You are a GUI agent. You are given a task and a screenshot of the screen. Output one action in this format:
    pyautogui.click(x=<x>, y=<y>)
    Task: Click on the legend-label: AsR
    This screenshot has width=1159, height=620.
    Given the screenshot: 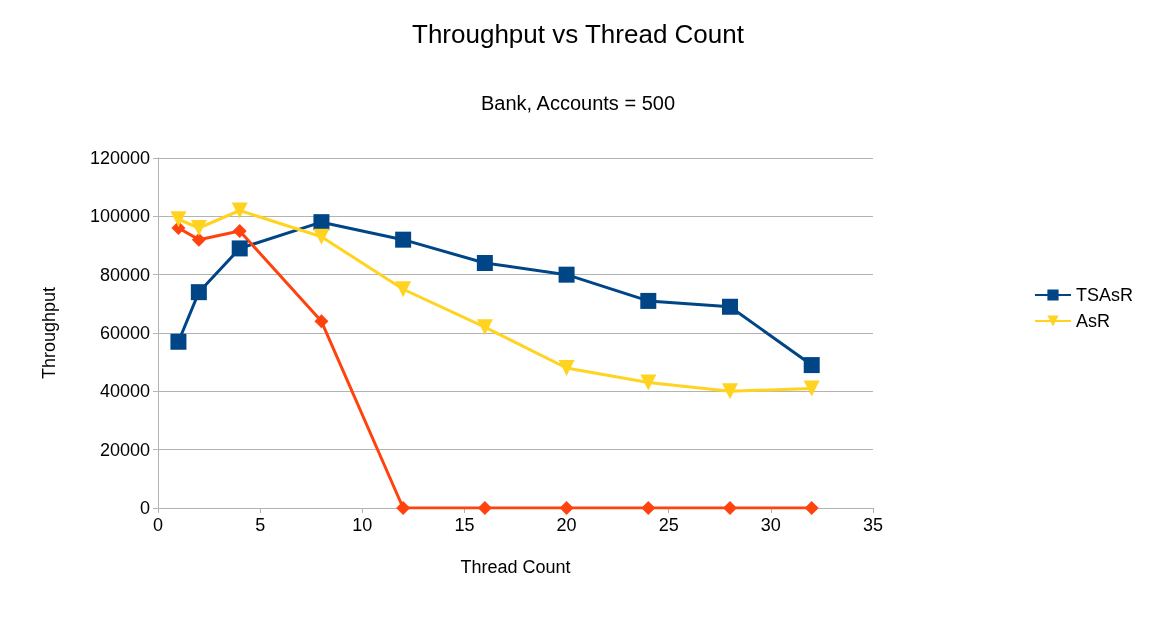 What is the action you would take?
    pyautogui.click(x=1093, y=321)
    